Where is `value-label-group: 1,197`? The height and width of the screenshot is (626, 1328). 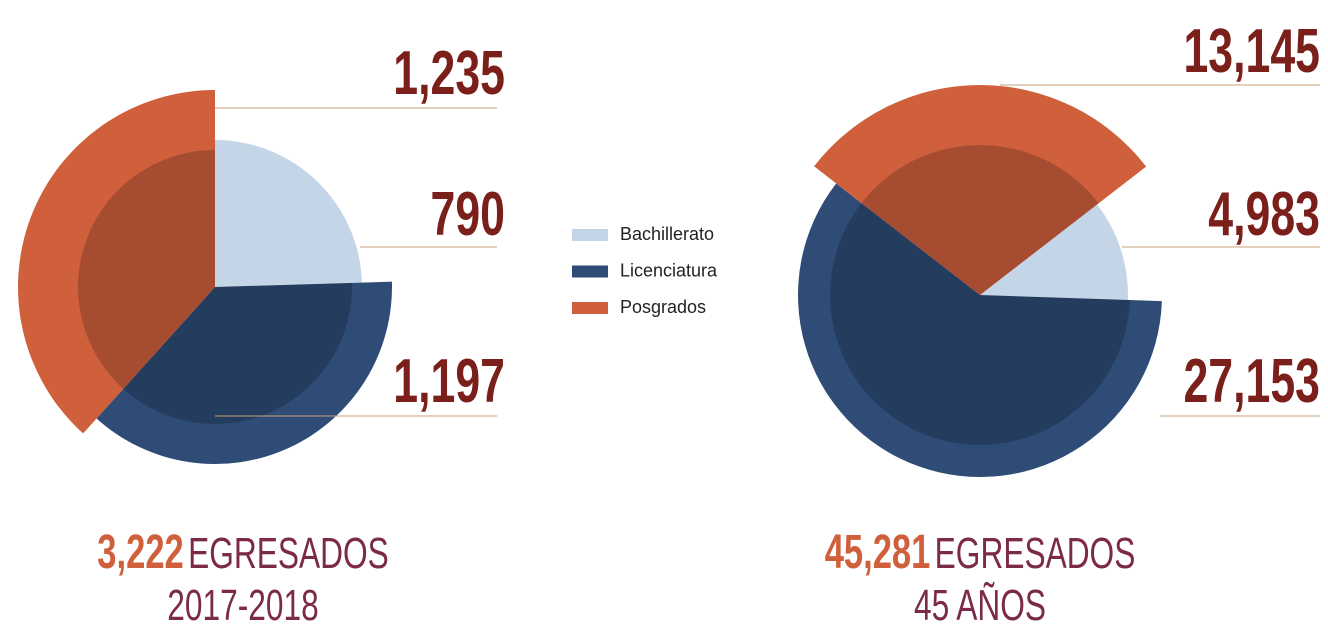 value-label-group: 1,197 is located at coordinates (449, 381).